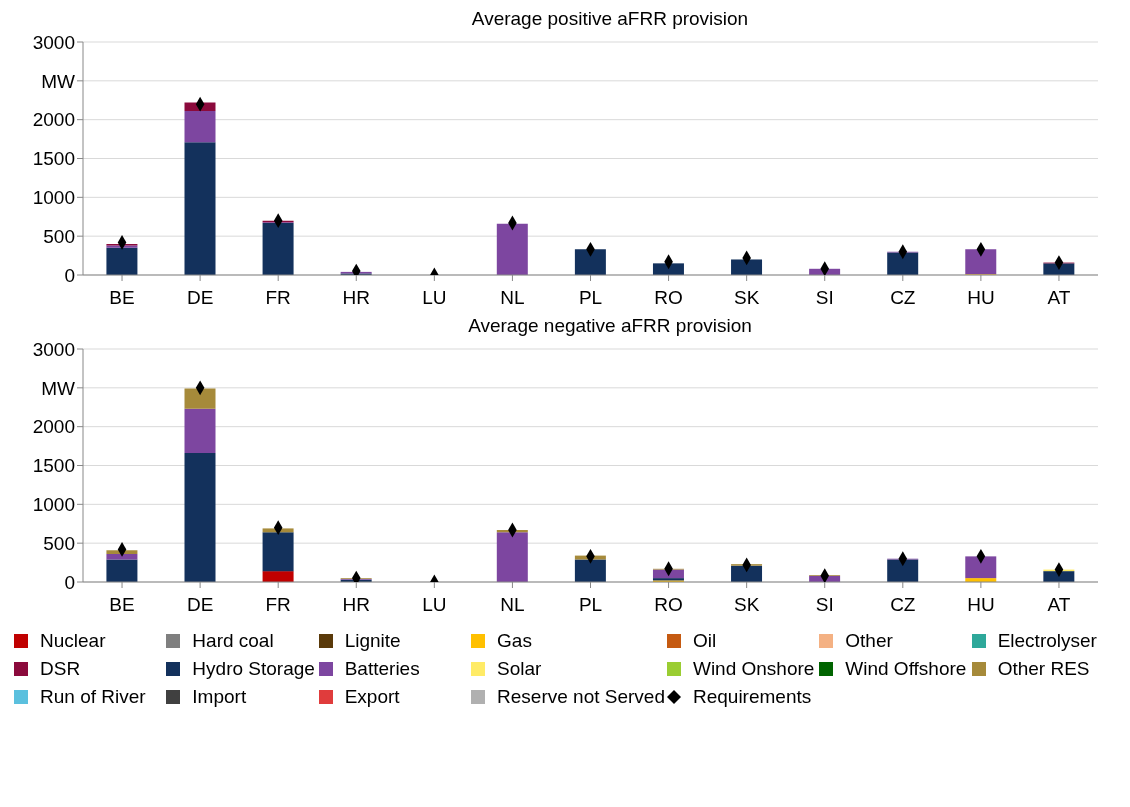 Image resolution: width=1130 pixels, height=807 pixels. I want to click on legend-label: Other, so click(869, 641).